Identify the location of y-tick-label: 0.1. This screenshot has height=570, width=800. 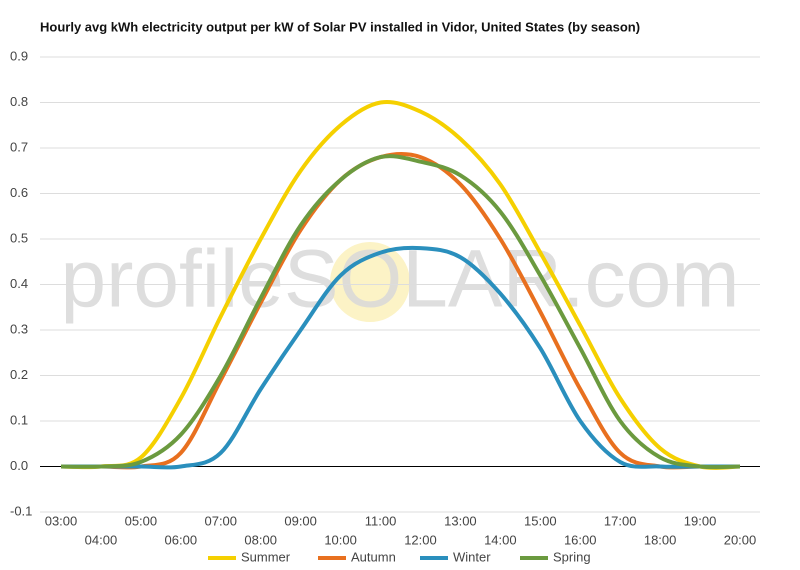
(19, 419).